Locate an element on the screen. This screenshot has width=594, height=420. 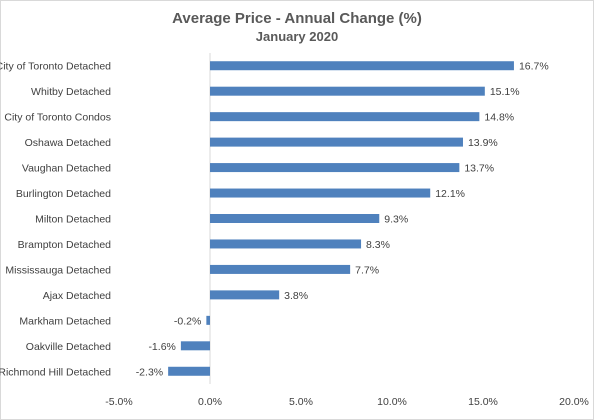
x-tick-label: 5.0% is located at coordinates (301, 402).